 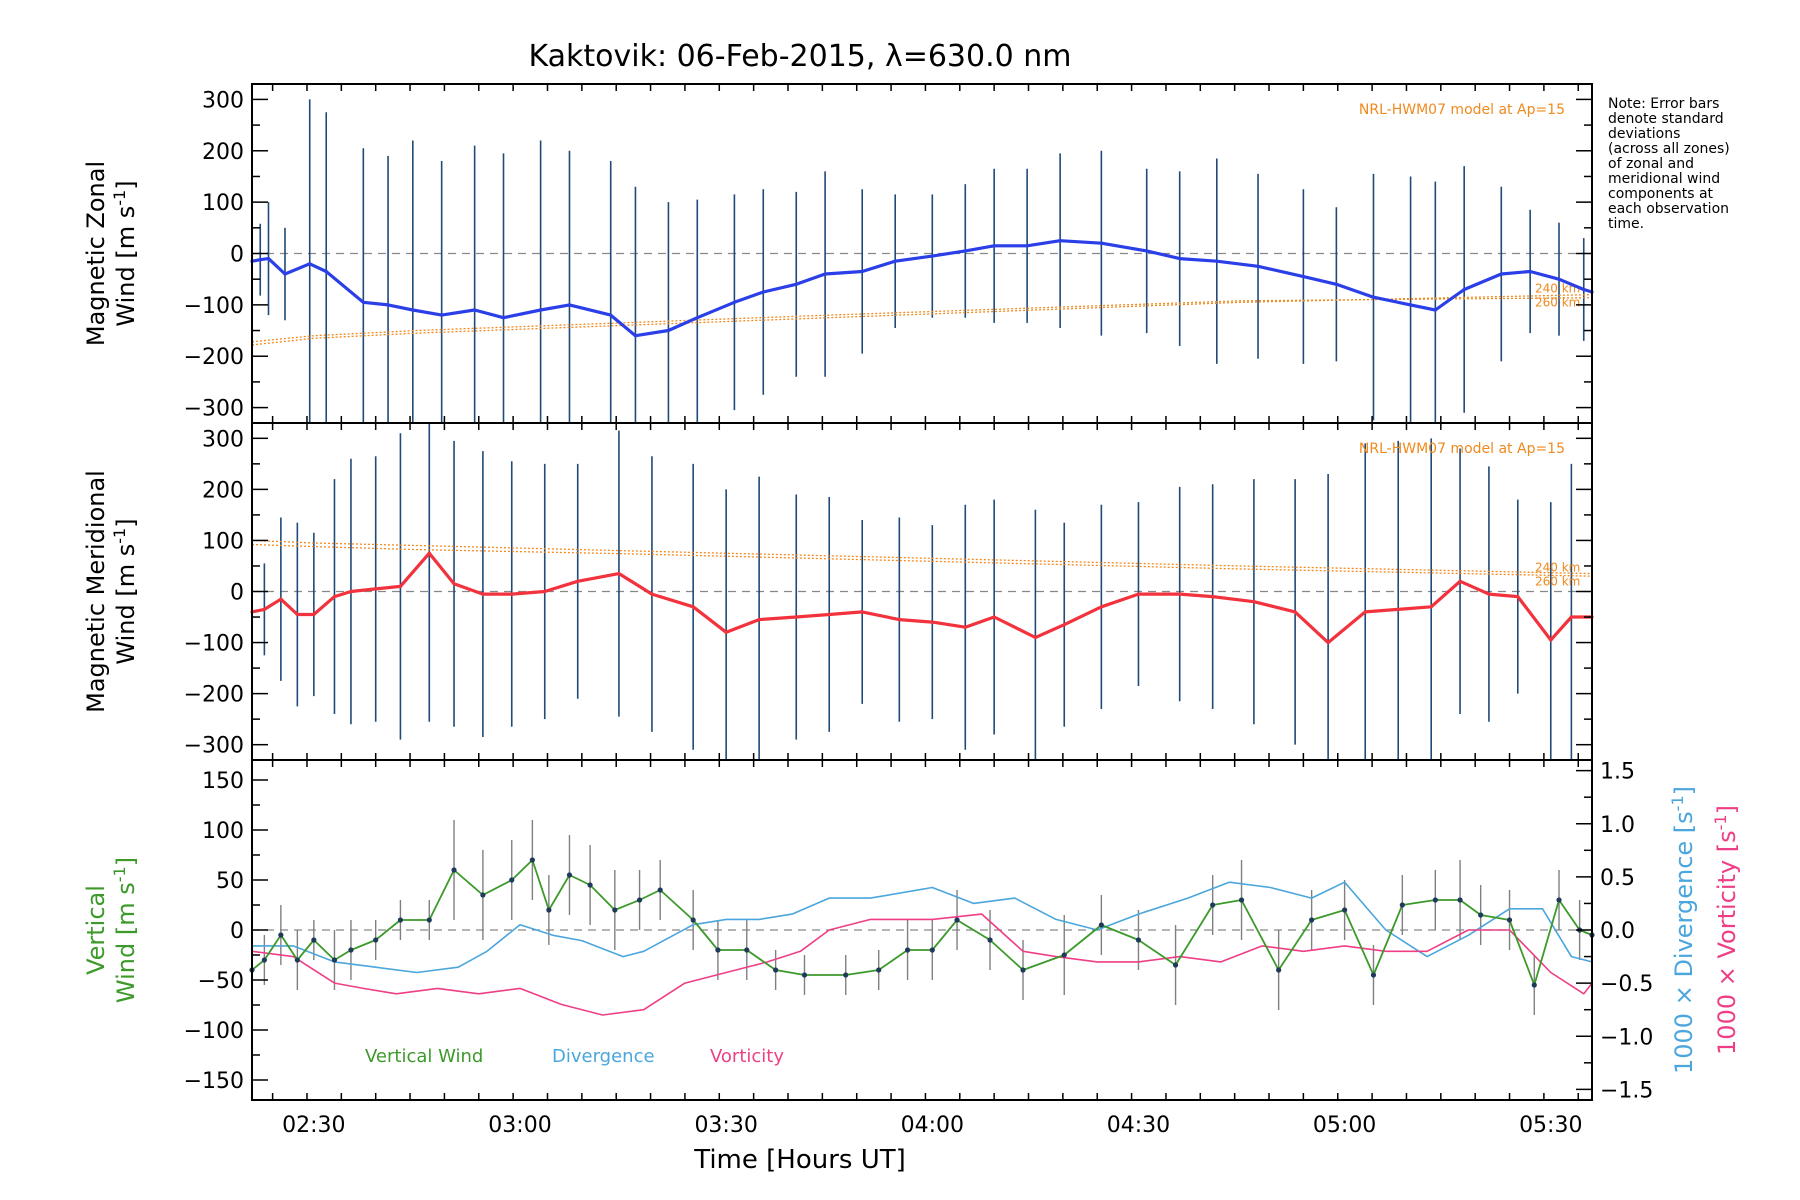 I want to click on zonal-y-tick-label: 300, so click(x=223, y=100).